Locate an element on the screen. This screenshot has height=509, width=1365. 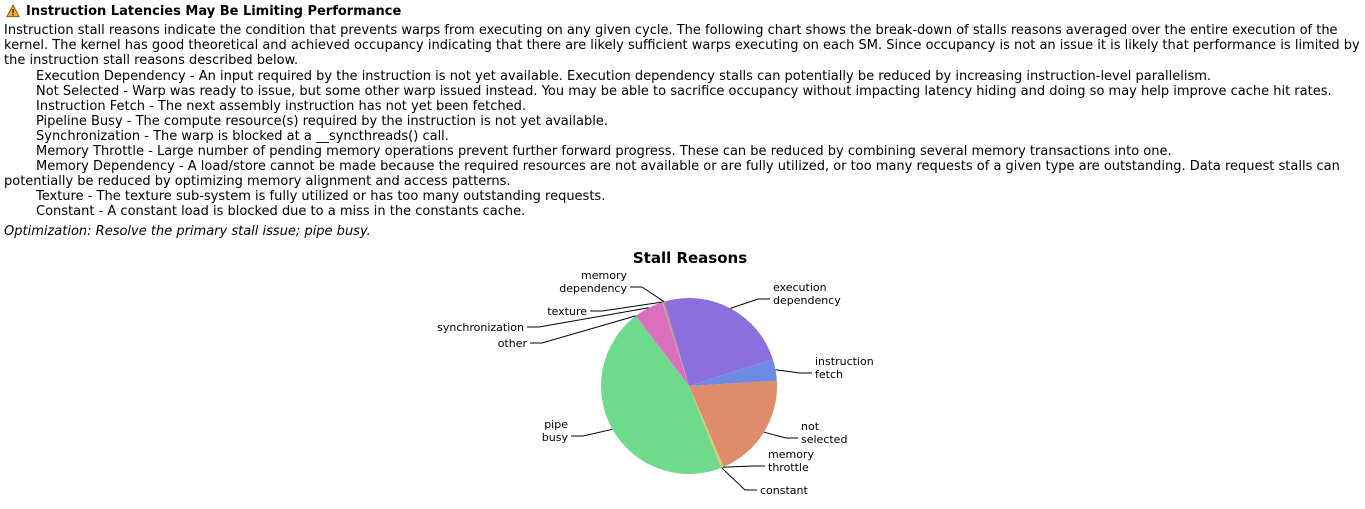
pie-slice-memory-throttle is located at coordinates (706, 427).